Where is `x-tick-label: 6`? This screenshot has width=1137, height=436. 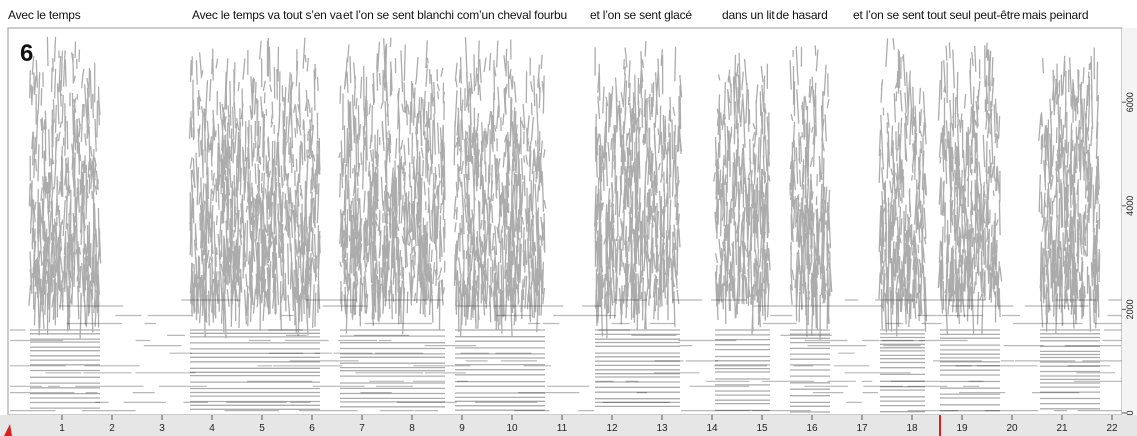 x-tick-label: 6 is located at coordinates (312, 428).